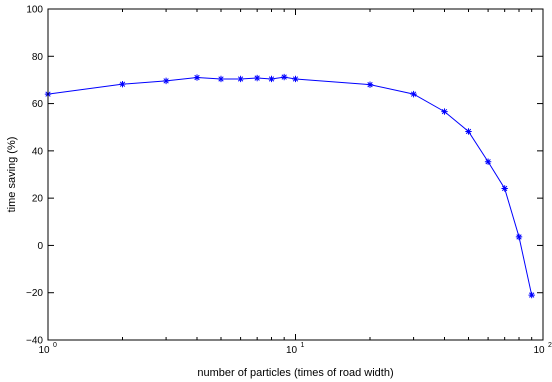  What do you see at coordinates (55, 345) in the screenshot?
I see `x-tick-exponent: 0` at bounding box center [55, 345].